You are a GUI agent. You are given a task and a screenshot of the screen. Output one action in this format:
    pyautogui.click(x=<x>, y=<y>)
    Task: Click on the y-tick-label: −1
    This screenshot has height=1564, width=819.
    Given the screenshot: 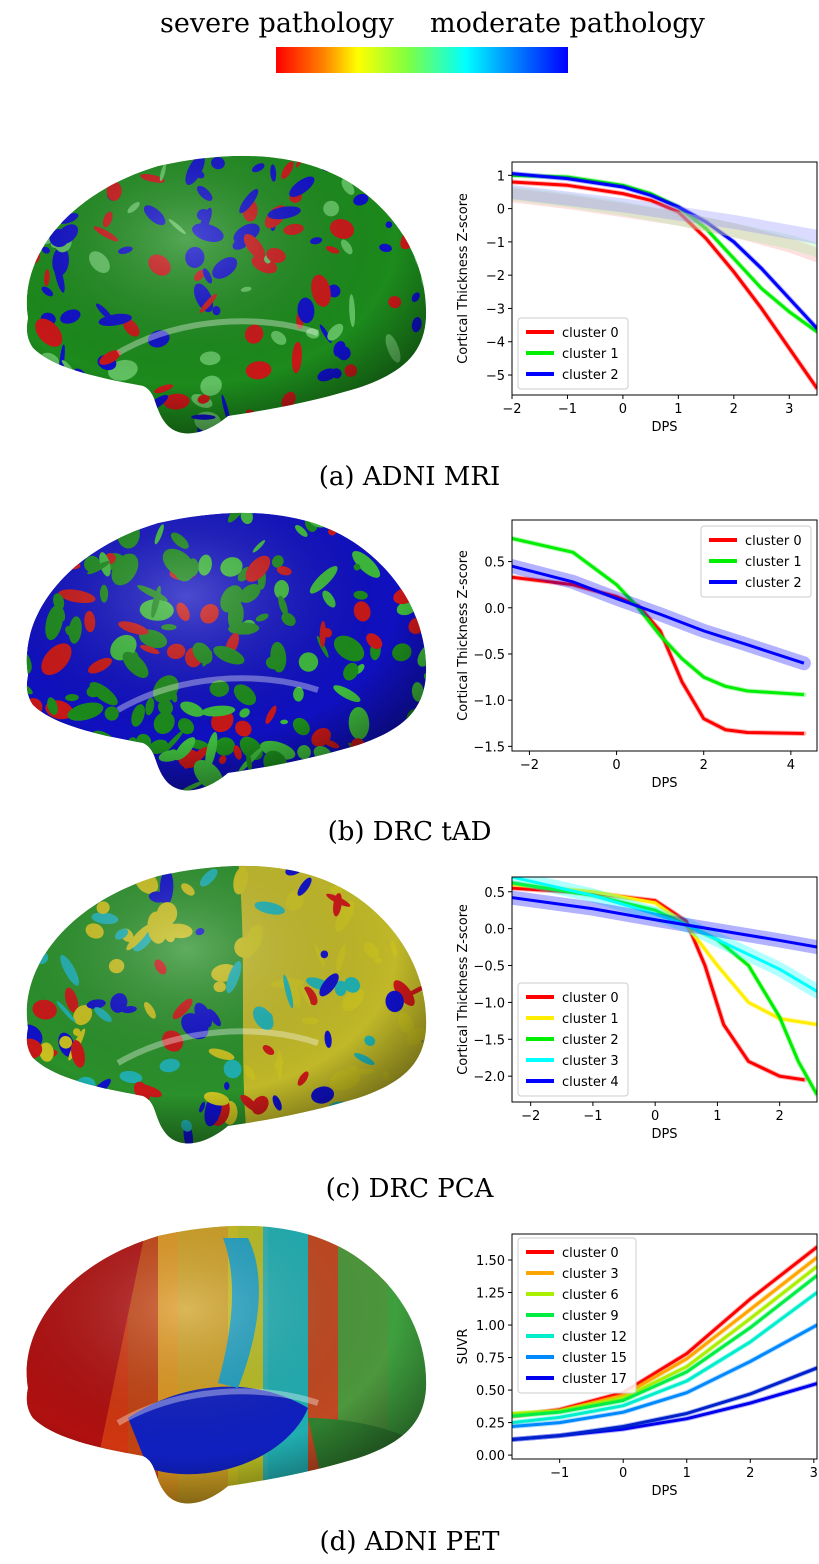 What is the action you would take?
    pyautogui.click(x=495, y=243)
    